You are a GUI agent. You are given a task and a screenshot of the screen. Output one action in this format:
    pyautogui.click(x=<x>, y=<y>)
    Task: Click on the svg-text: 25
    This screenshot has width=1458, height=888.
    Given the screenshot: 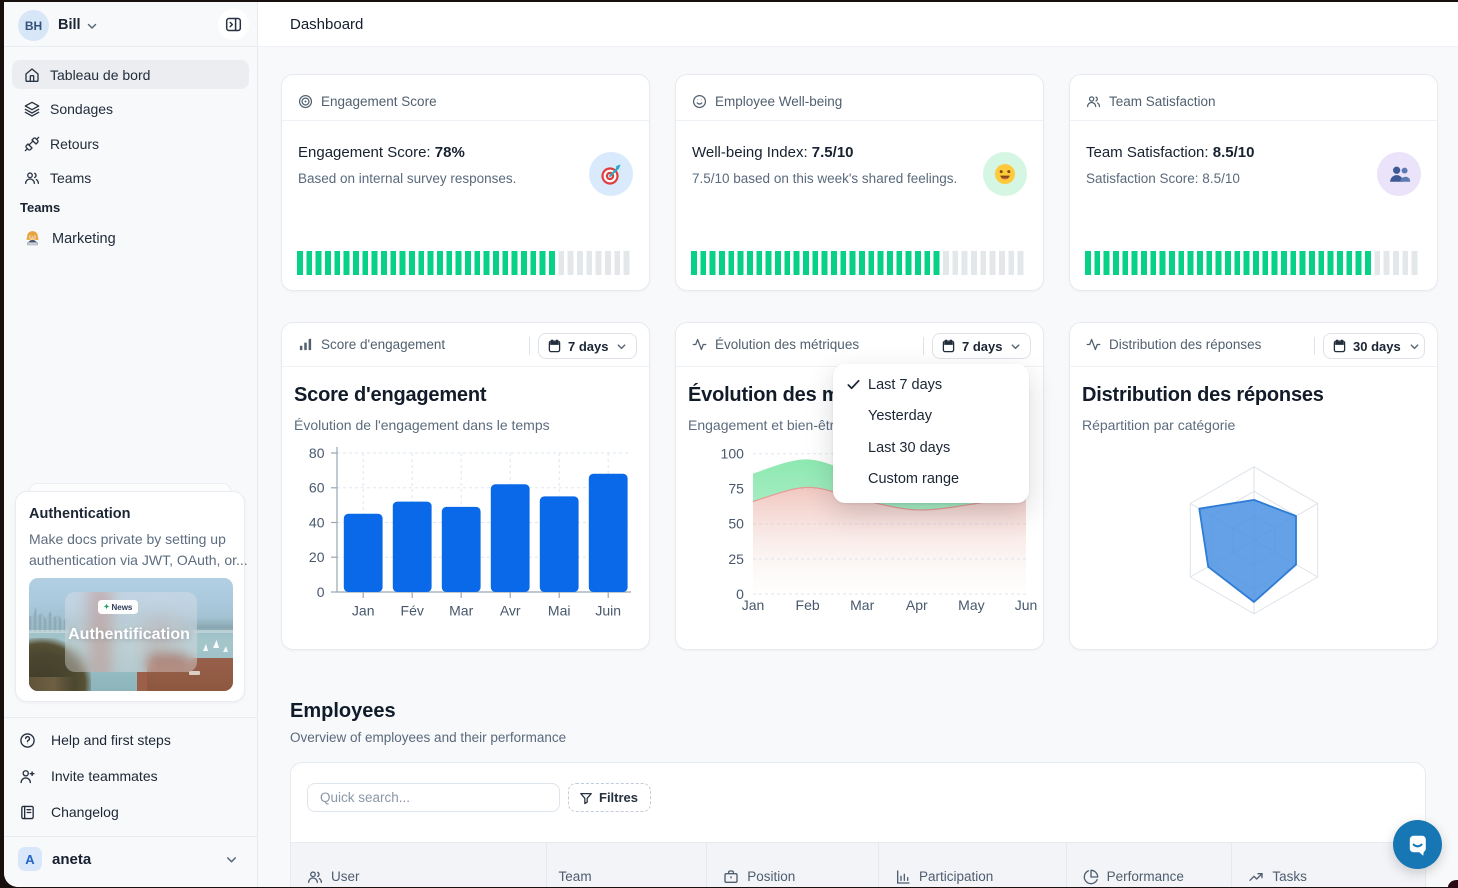 What is the action you would take?
    pyautogui.click(x=736, y=559)
    